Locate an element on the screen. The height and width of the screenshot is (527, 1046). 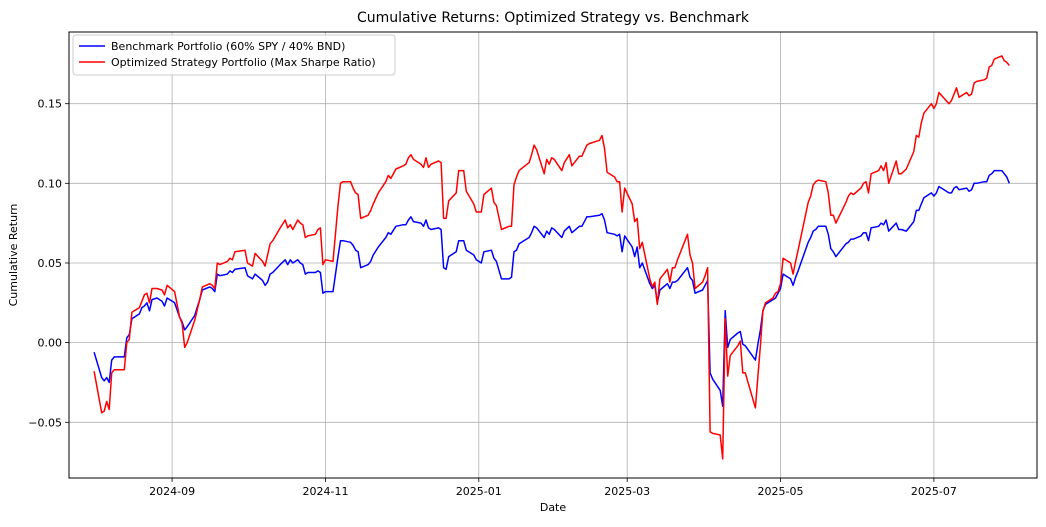
legend-label-benchmark: Benchmark Portfolio (60% SPY / 40% BND) is located at coordinates (228, 46).